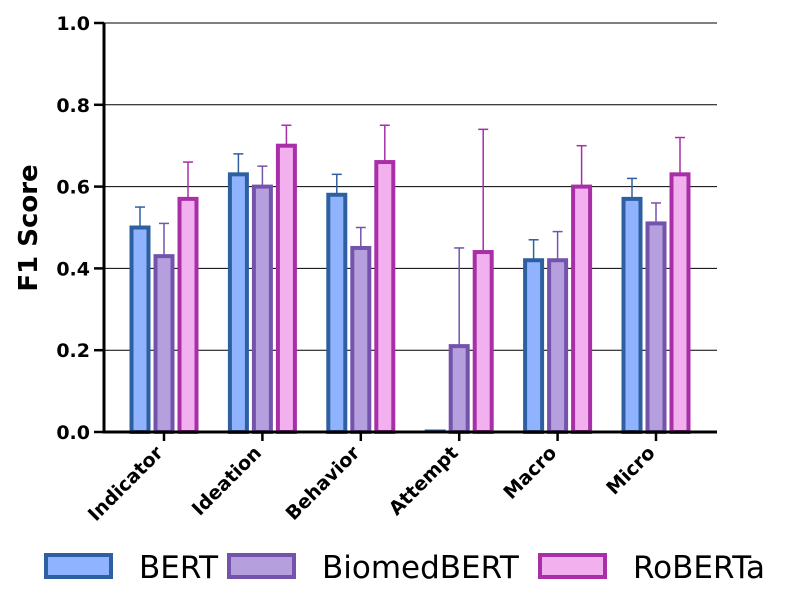 This screenshot has width=800, height=600. I want to click on y-tick-label: 0.6, so click(73, 188).